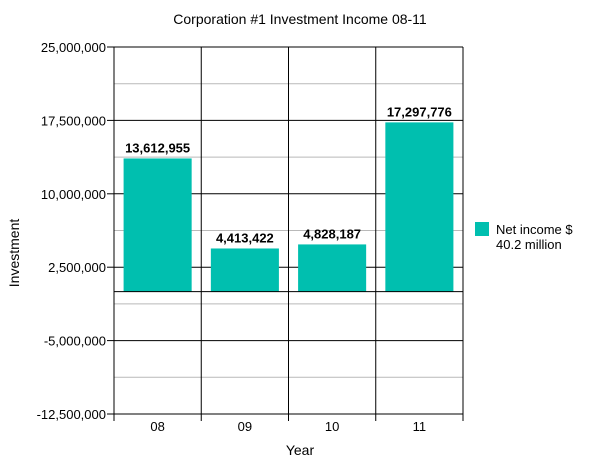 Image resolution: width=600 pixels, height=468 pixels. Describe the element at coordinates (534, 229) in the screenshot. I see `legend-label-line-1: Net income $` at that location.